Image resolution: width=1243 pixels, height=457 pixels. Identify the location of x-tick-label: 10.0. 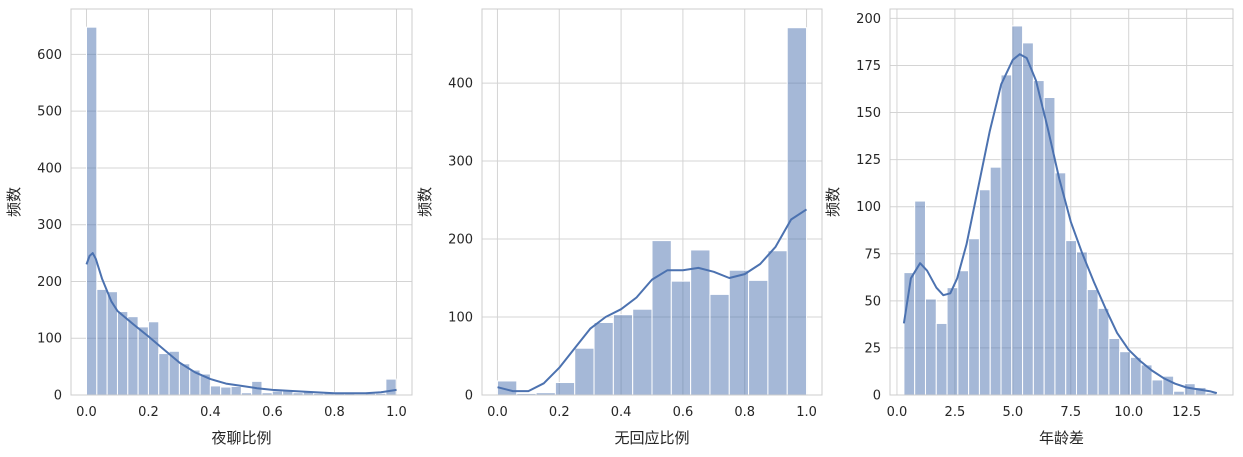
(1128, 412).